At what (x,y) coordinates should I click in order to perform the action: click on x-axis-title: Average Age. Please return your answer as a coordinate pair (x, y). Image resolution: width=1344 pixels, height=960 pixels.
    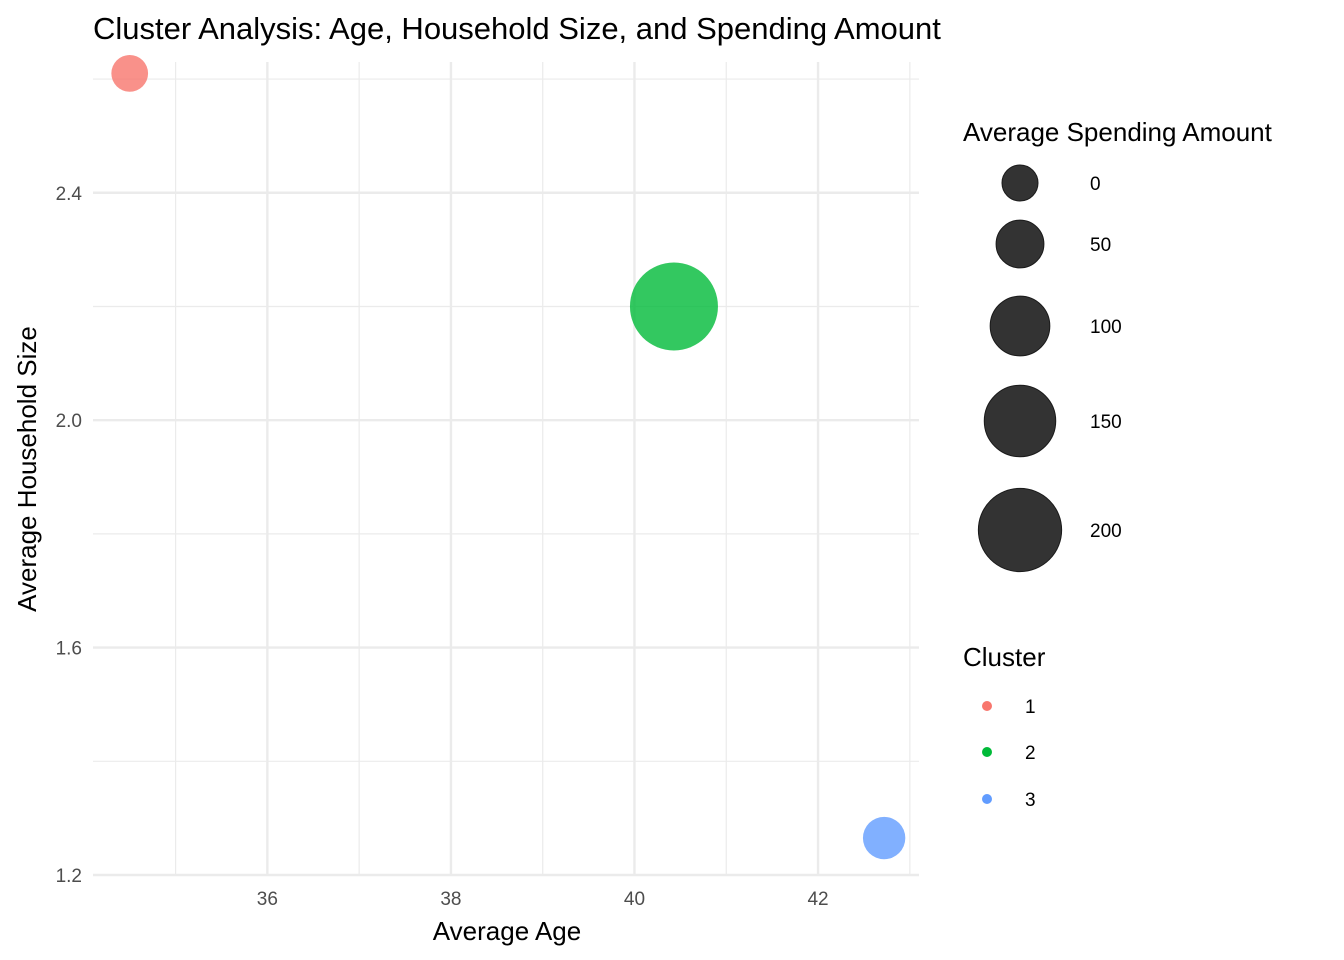
    Looking at the image, I should click on (507, 931).